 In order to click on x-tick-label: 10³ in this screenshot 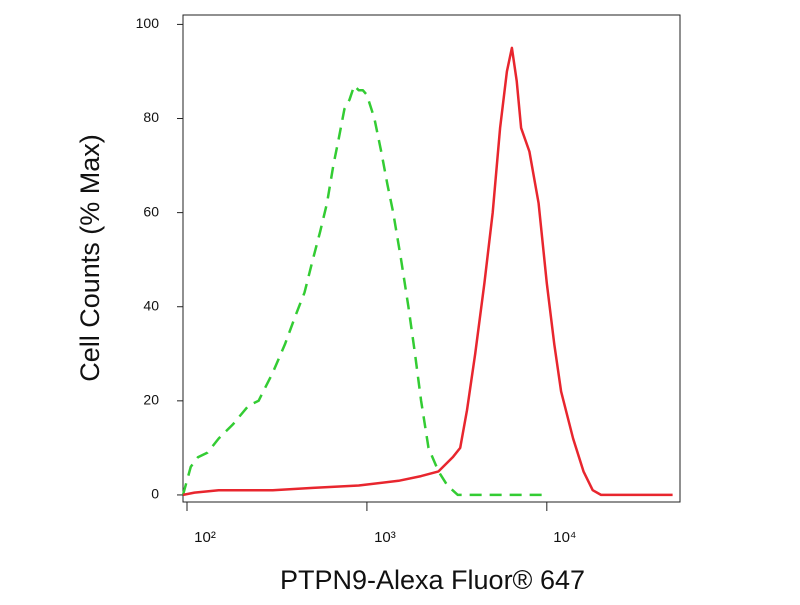, I will do `click(385, 537)`.